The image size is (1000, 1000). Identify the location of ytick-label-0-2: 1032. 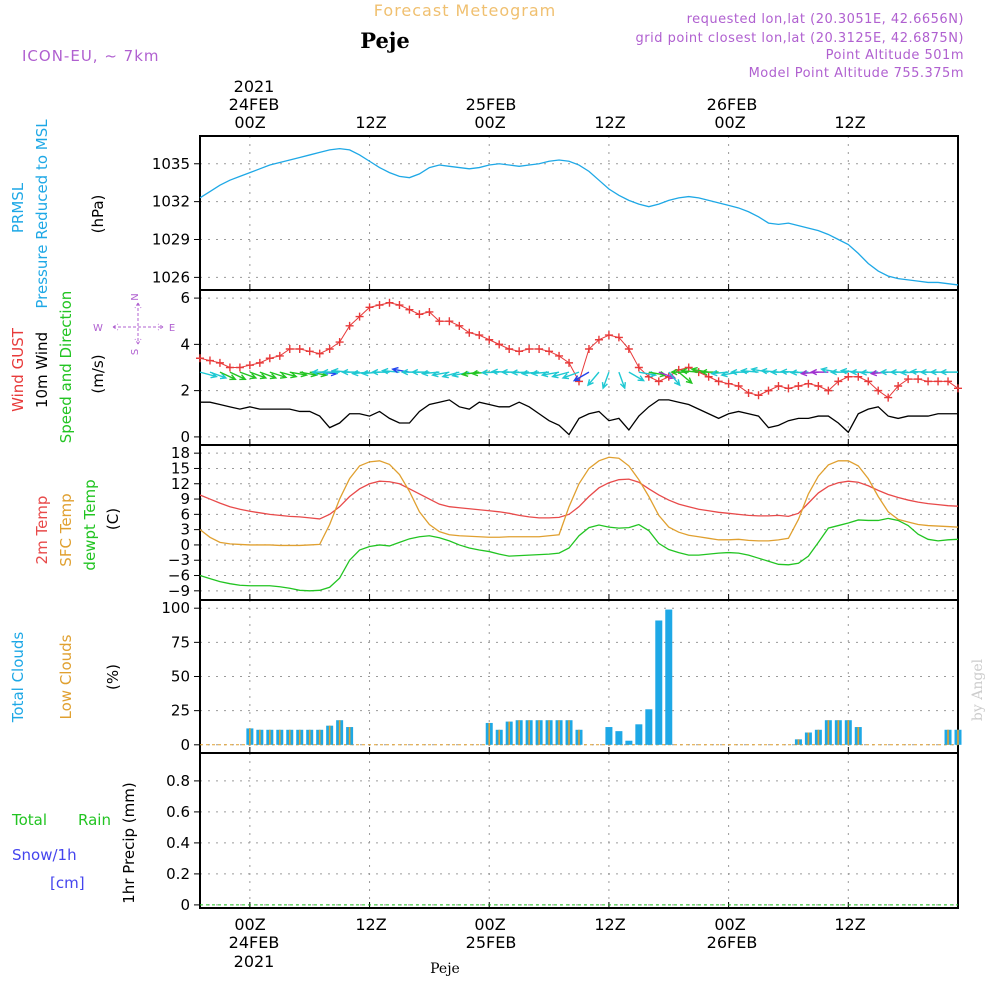
(171, 202).